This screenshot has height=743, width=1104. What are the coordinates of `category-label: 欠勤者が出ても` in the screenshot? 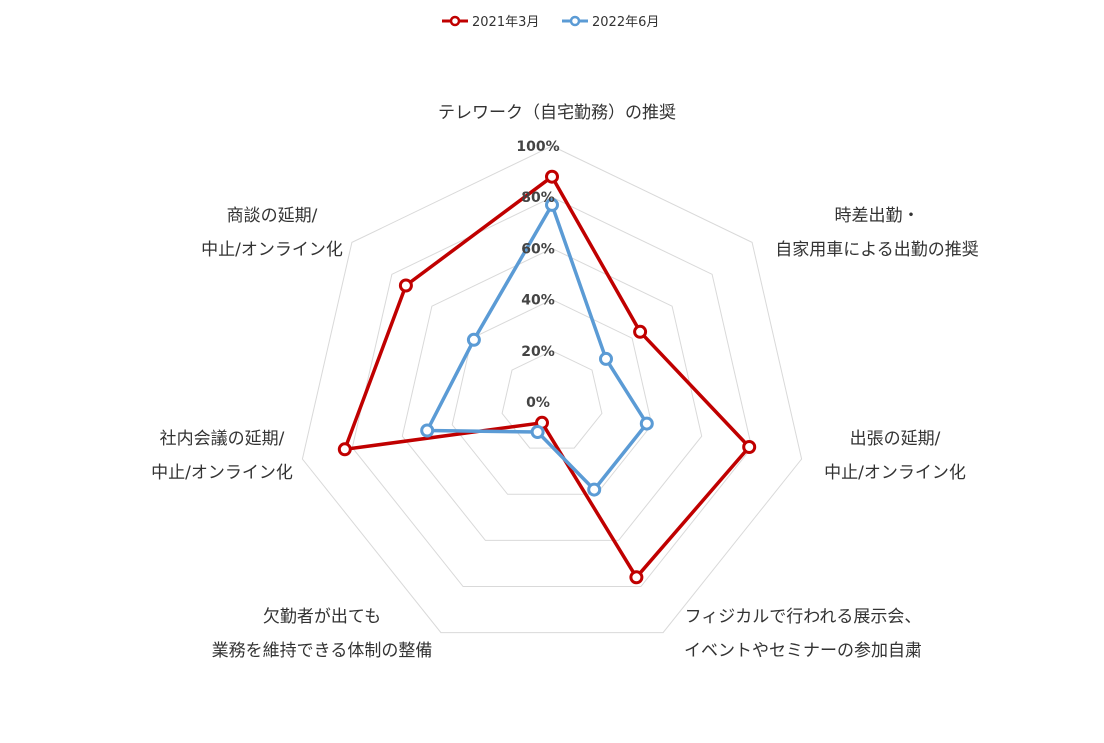 It's located at (322, 617).